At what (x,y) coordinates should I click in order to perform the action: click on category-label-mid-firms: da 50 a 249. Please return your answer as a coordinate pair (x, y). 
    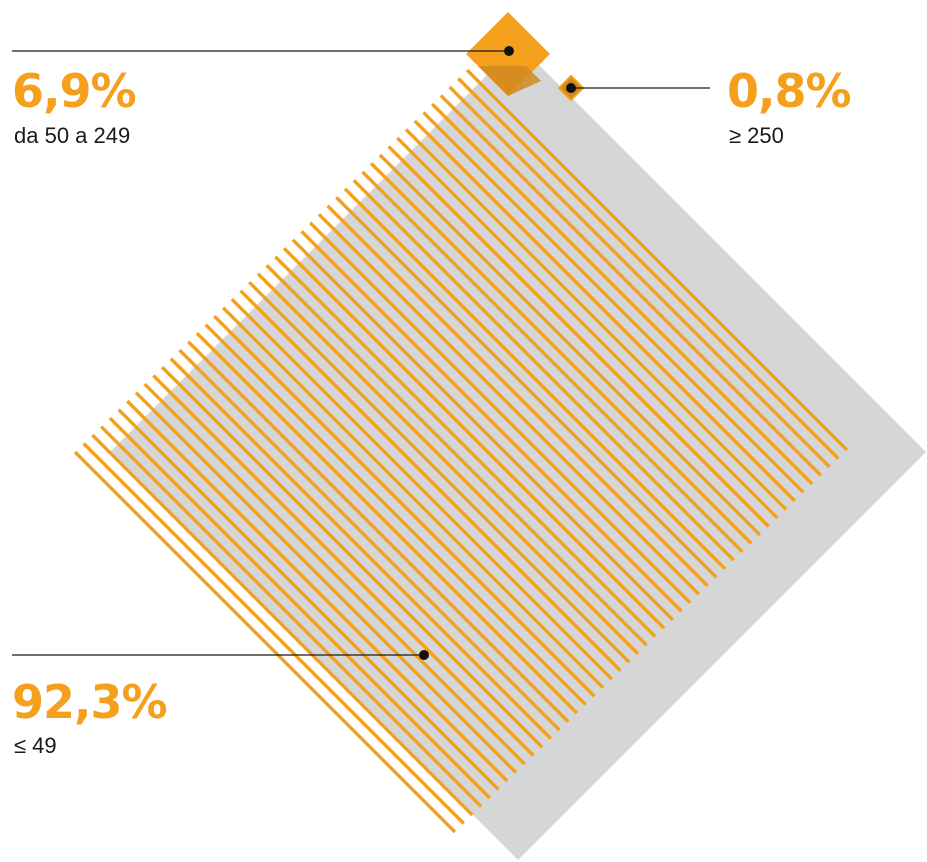
    Looking at the image, I should click on (72, 135).